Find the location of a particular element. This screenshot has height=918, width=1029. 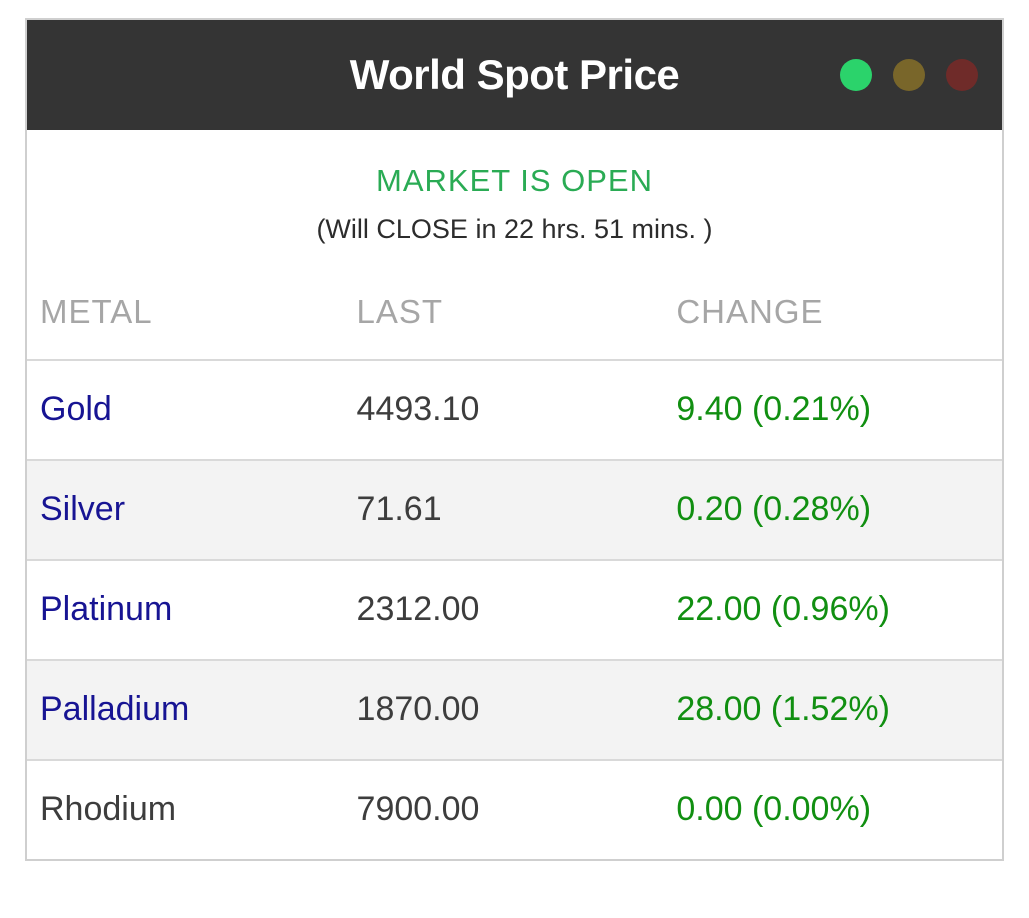

change-value: 28.00 (1.52%) is located at coordinates (783, 709).